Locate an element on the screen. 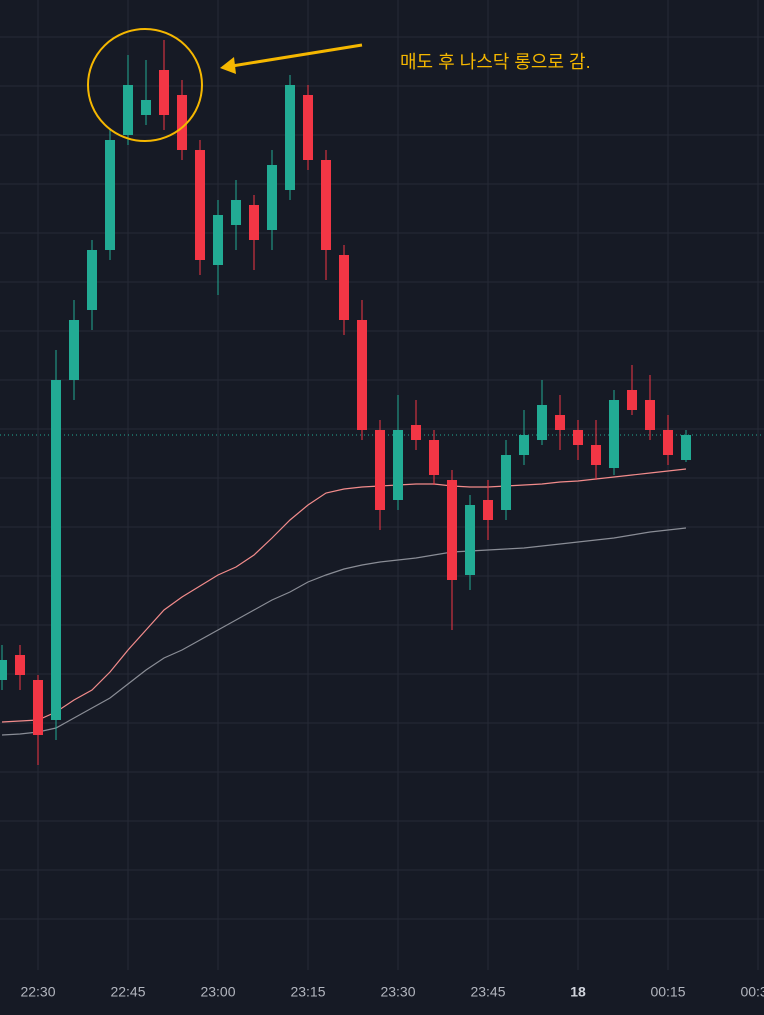 Image resolution: width=764 pixels, height=1015 pixels. x-tick-label: 00:30 is located at coordinates (752, 992).